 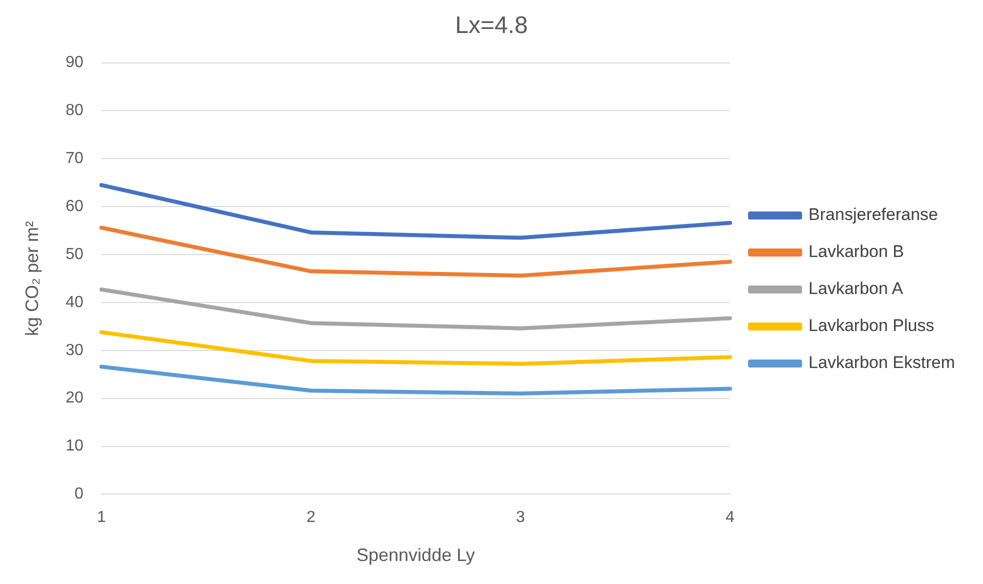 I want to click on y-tick-label: 70, so click(x=75, y=159).